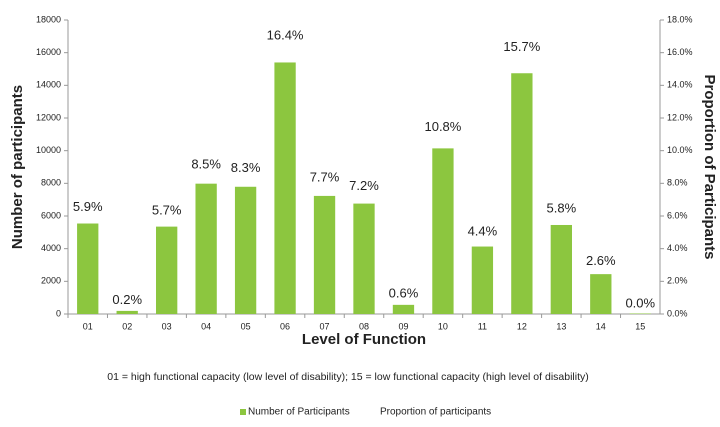 The width and height of the screenshot is (720, 427). Describe the element at coordinates (167, 326) in the screenshot. I see `x-tick-label: 03` at that location.